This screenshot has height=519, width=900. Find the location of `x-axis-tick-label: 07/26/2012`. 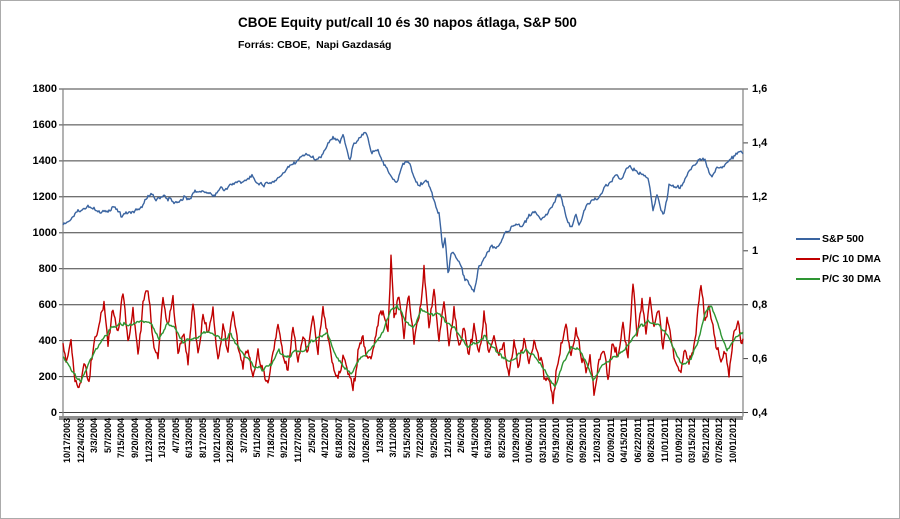

x-axis-tick-label: 07/26/2012 is located at coordinates (719, 441).